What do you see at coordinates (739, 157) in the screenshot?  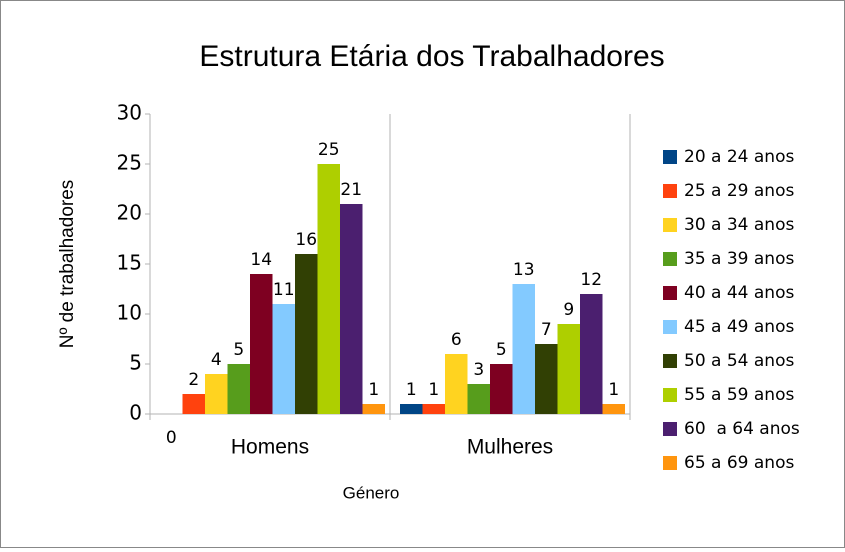 I see `legend-label: 20 a 24 anos` at bounding box center [739, 157].